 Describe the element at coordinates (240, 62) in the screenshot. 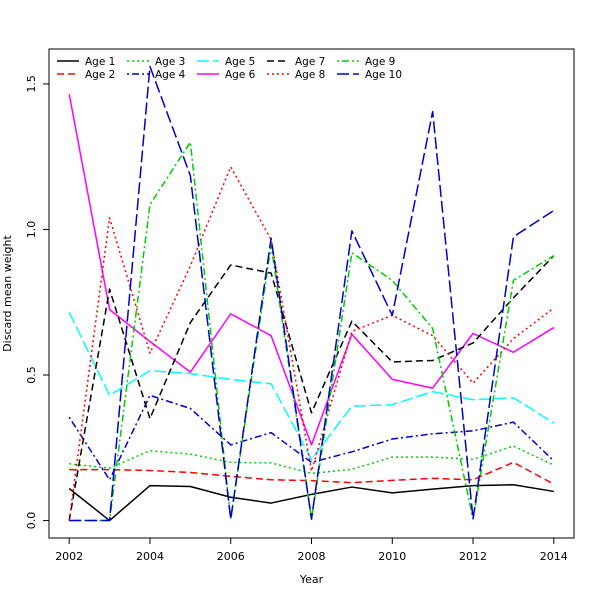

I see `legend-label: Age 5` at that location.